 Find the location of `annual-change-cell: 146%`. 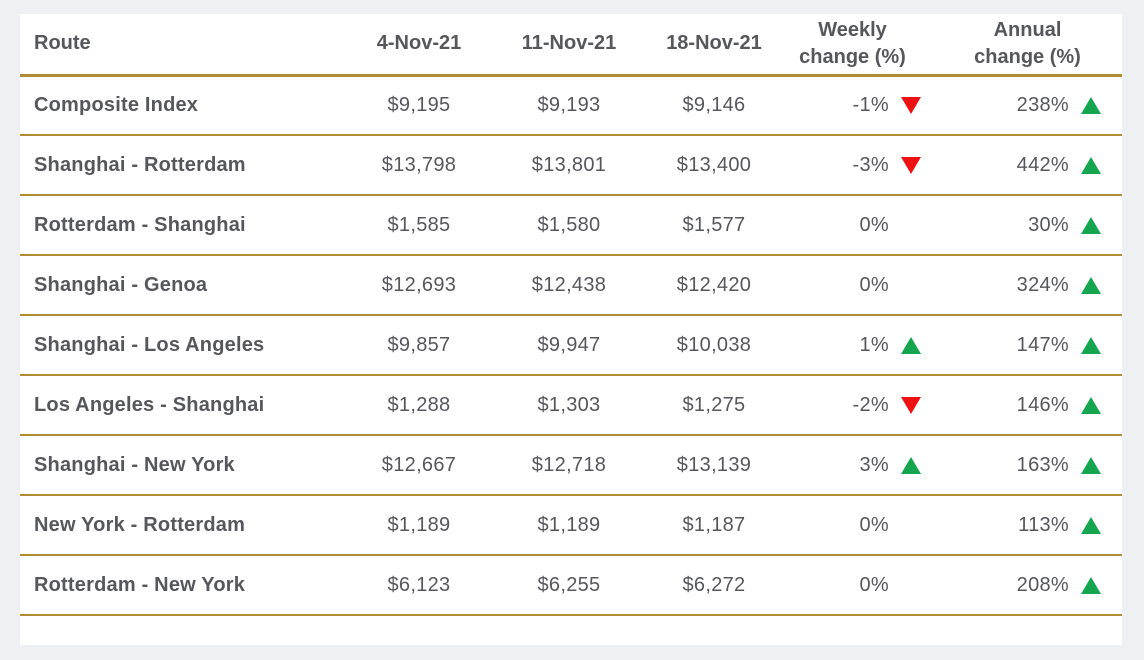

annual-change-cell: 146% is located at coordinates (1038, 405).